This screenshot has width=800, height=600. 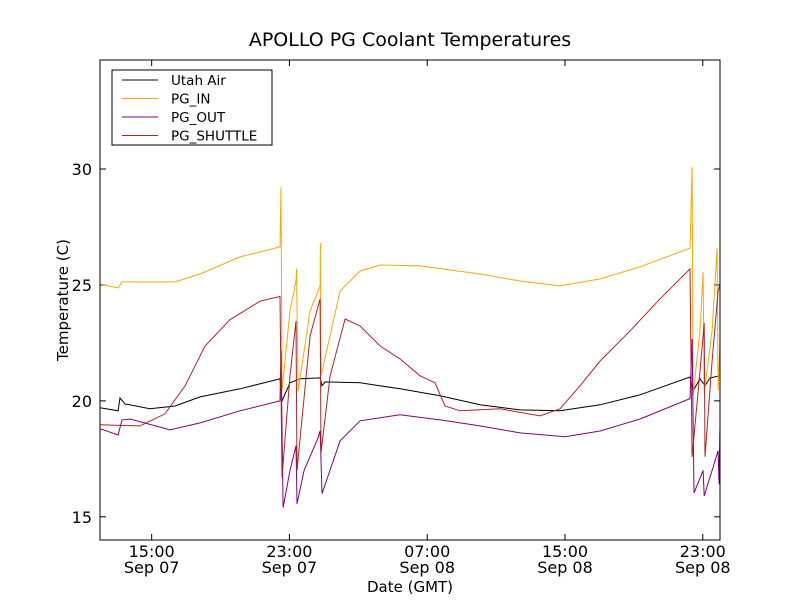 I want to click on y-tick-label: 20, so click(x=82, y=401).